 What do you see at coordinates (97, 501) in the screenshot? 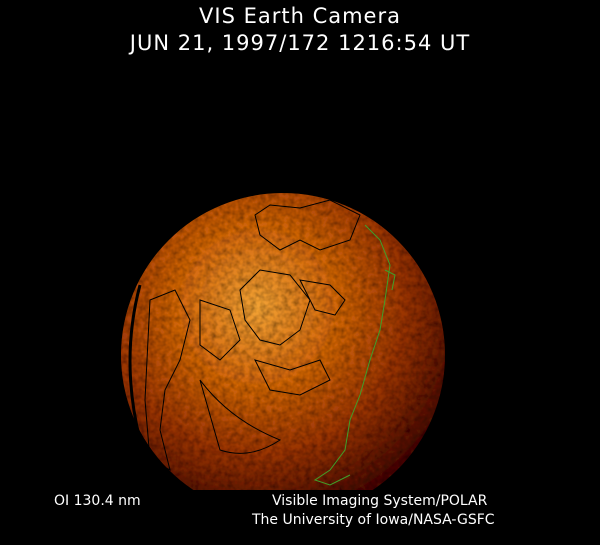
I see `wavelength-label: OI 130.4 nm` at bounding box center [97, 501].